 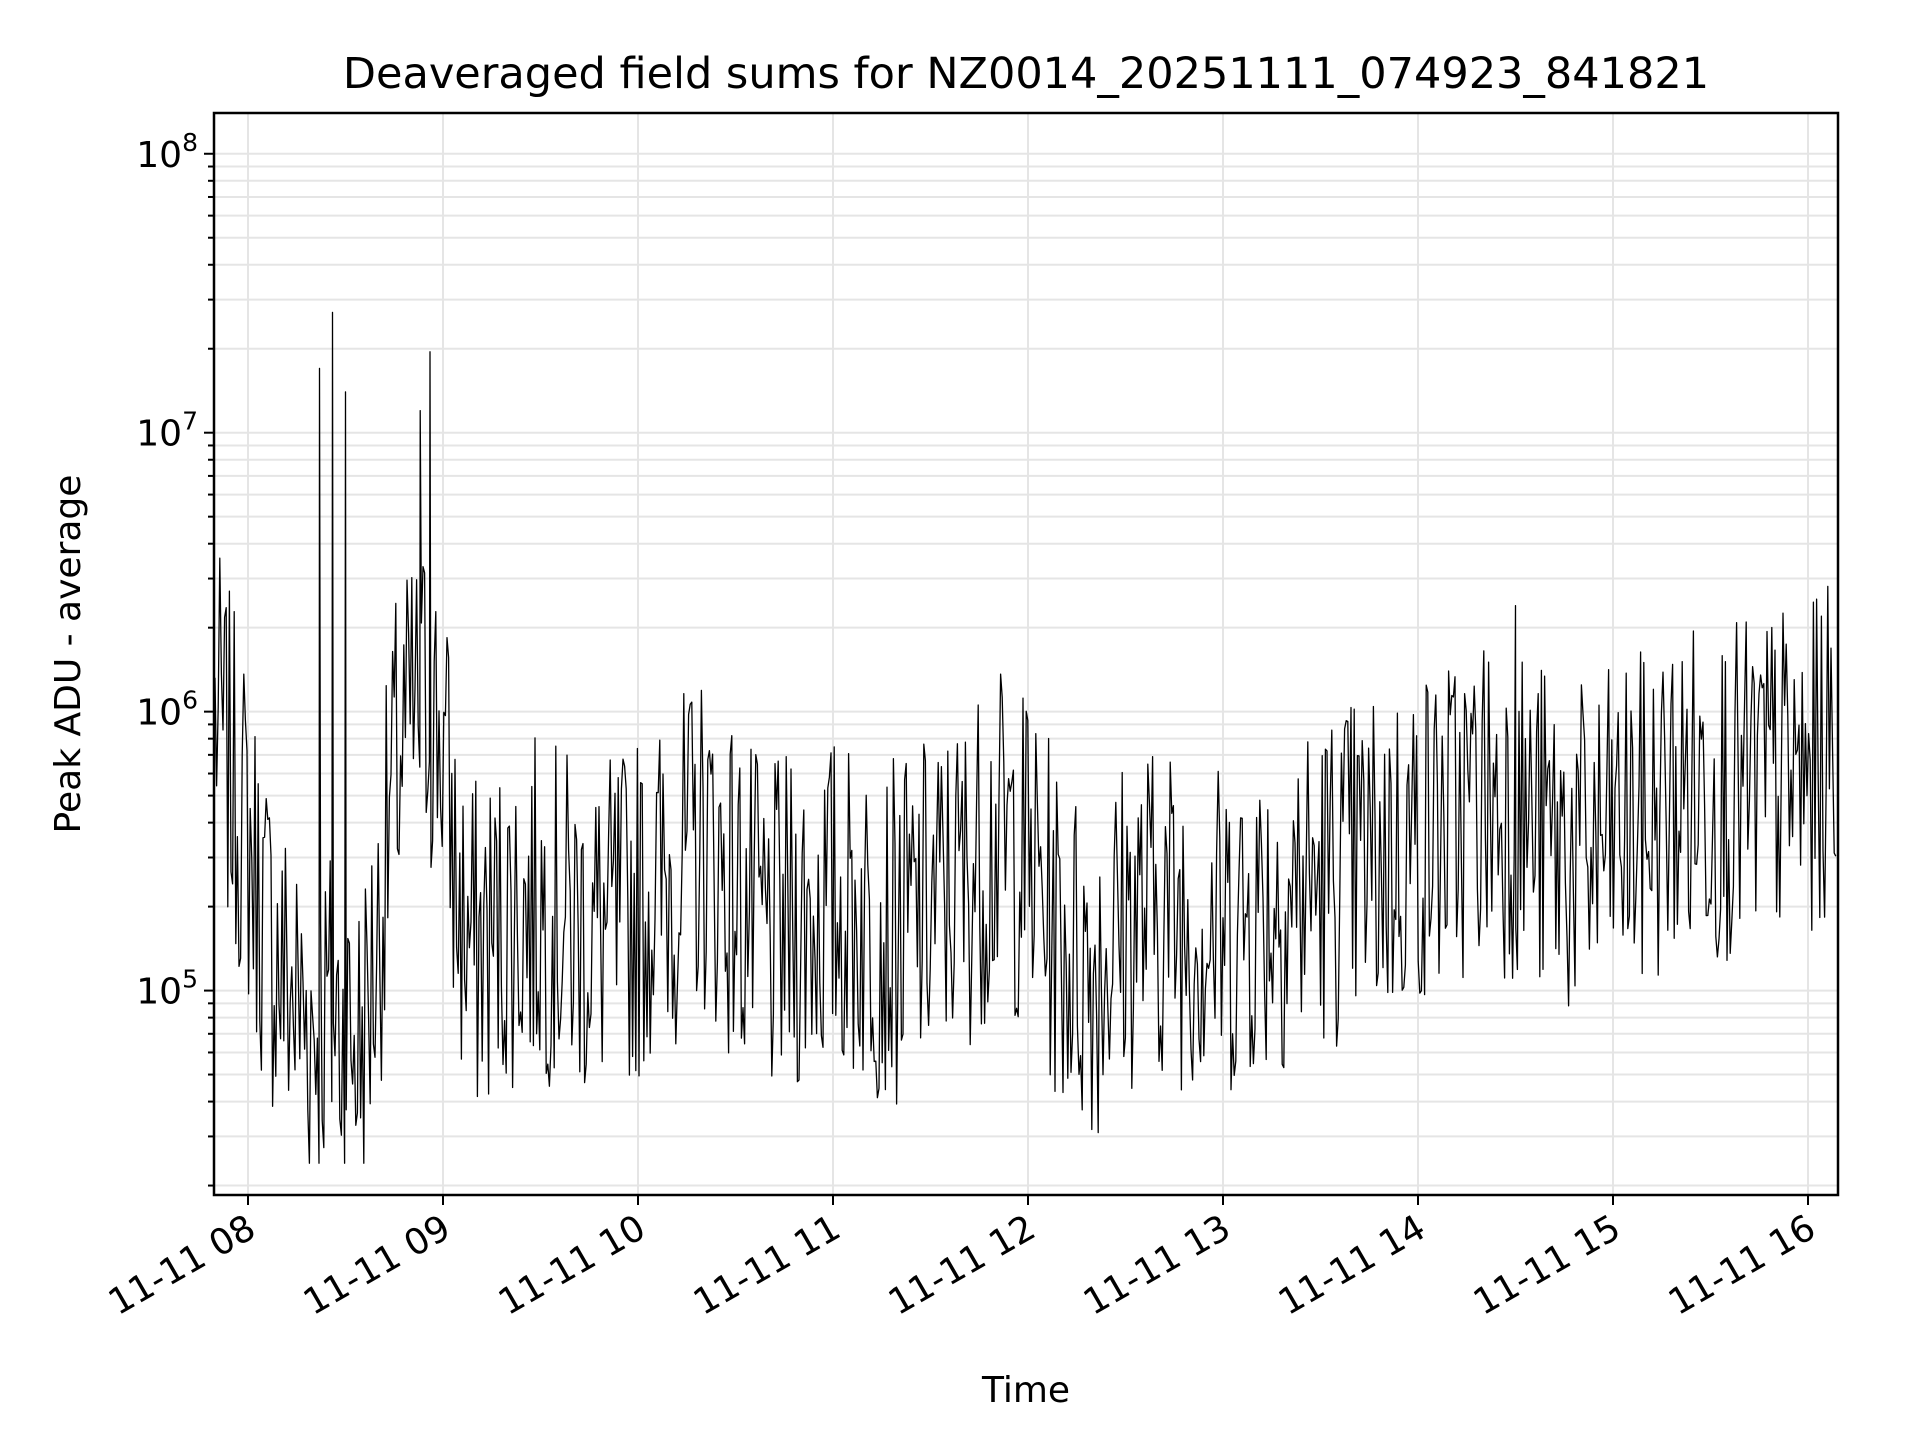 What do you see at coordinates (167, 152) in the screenshot?
I see `y-tick-label: 10⁸` at bounding box center [167, 152].